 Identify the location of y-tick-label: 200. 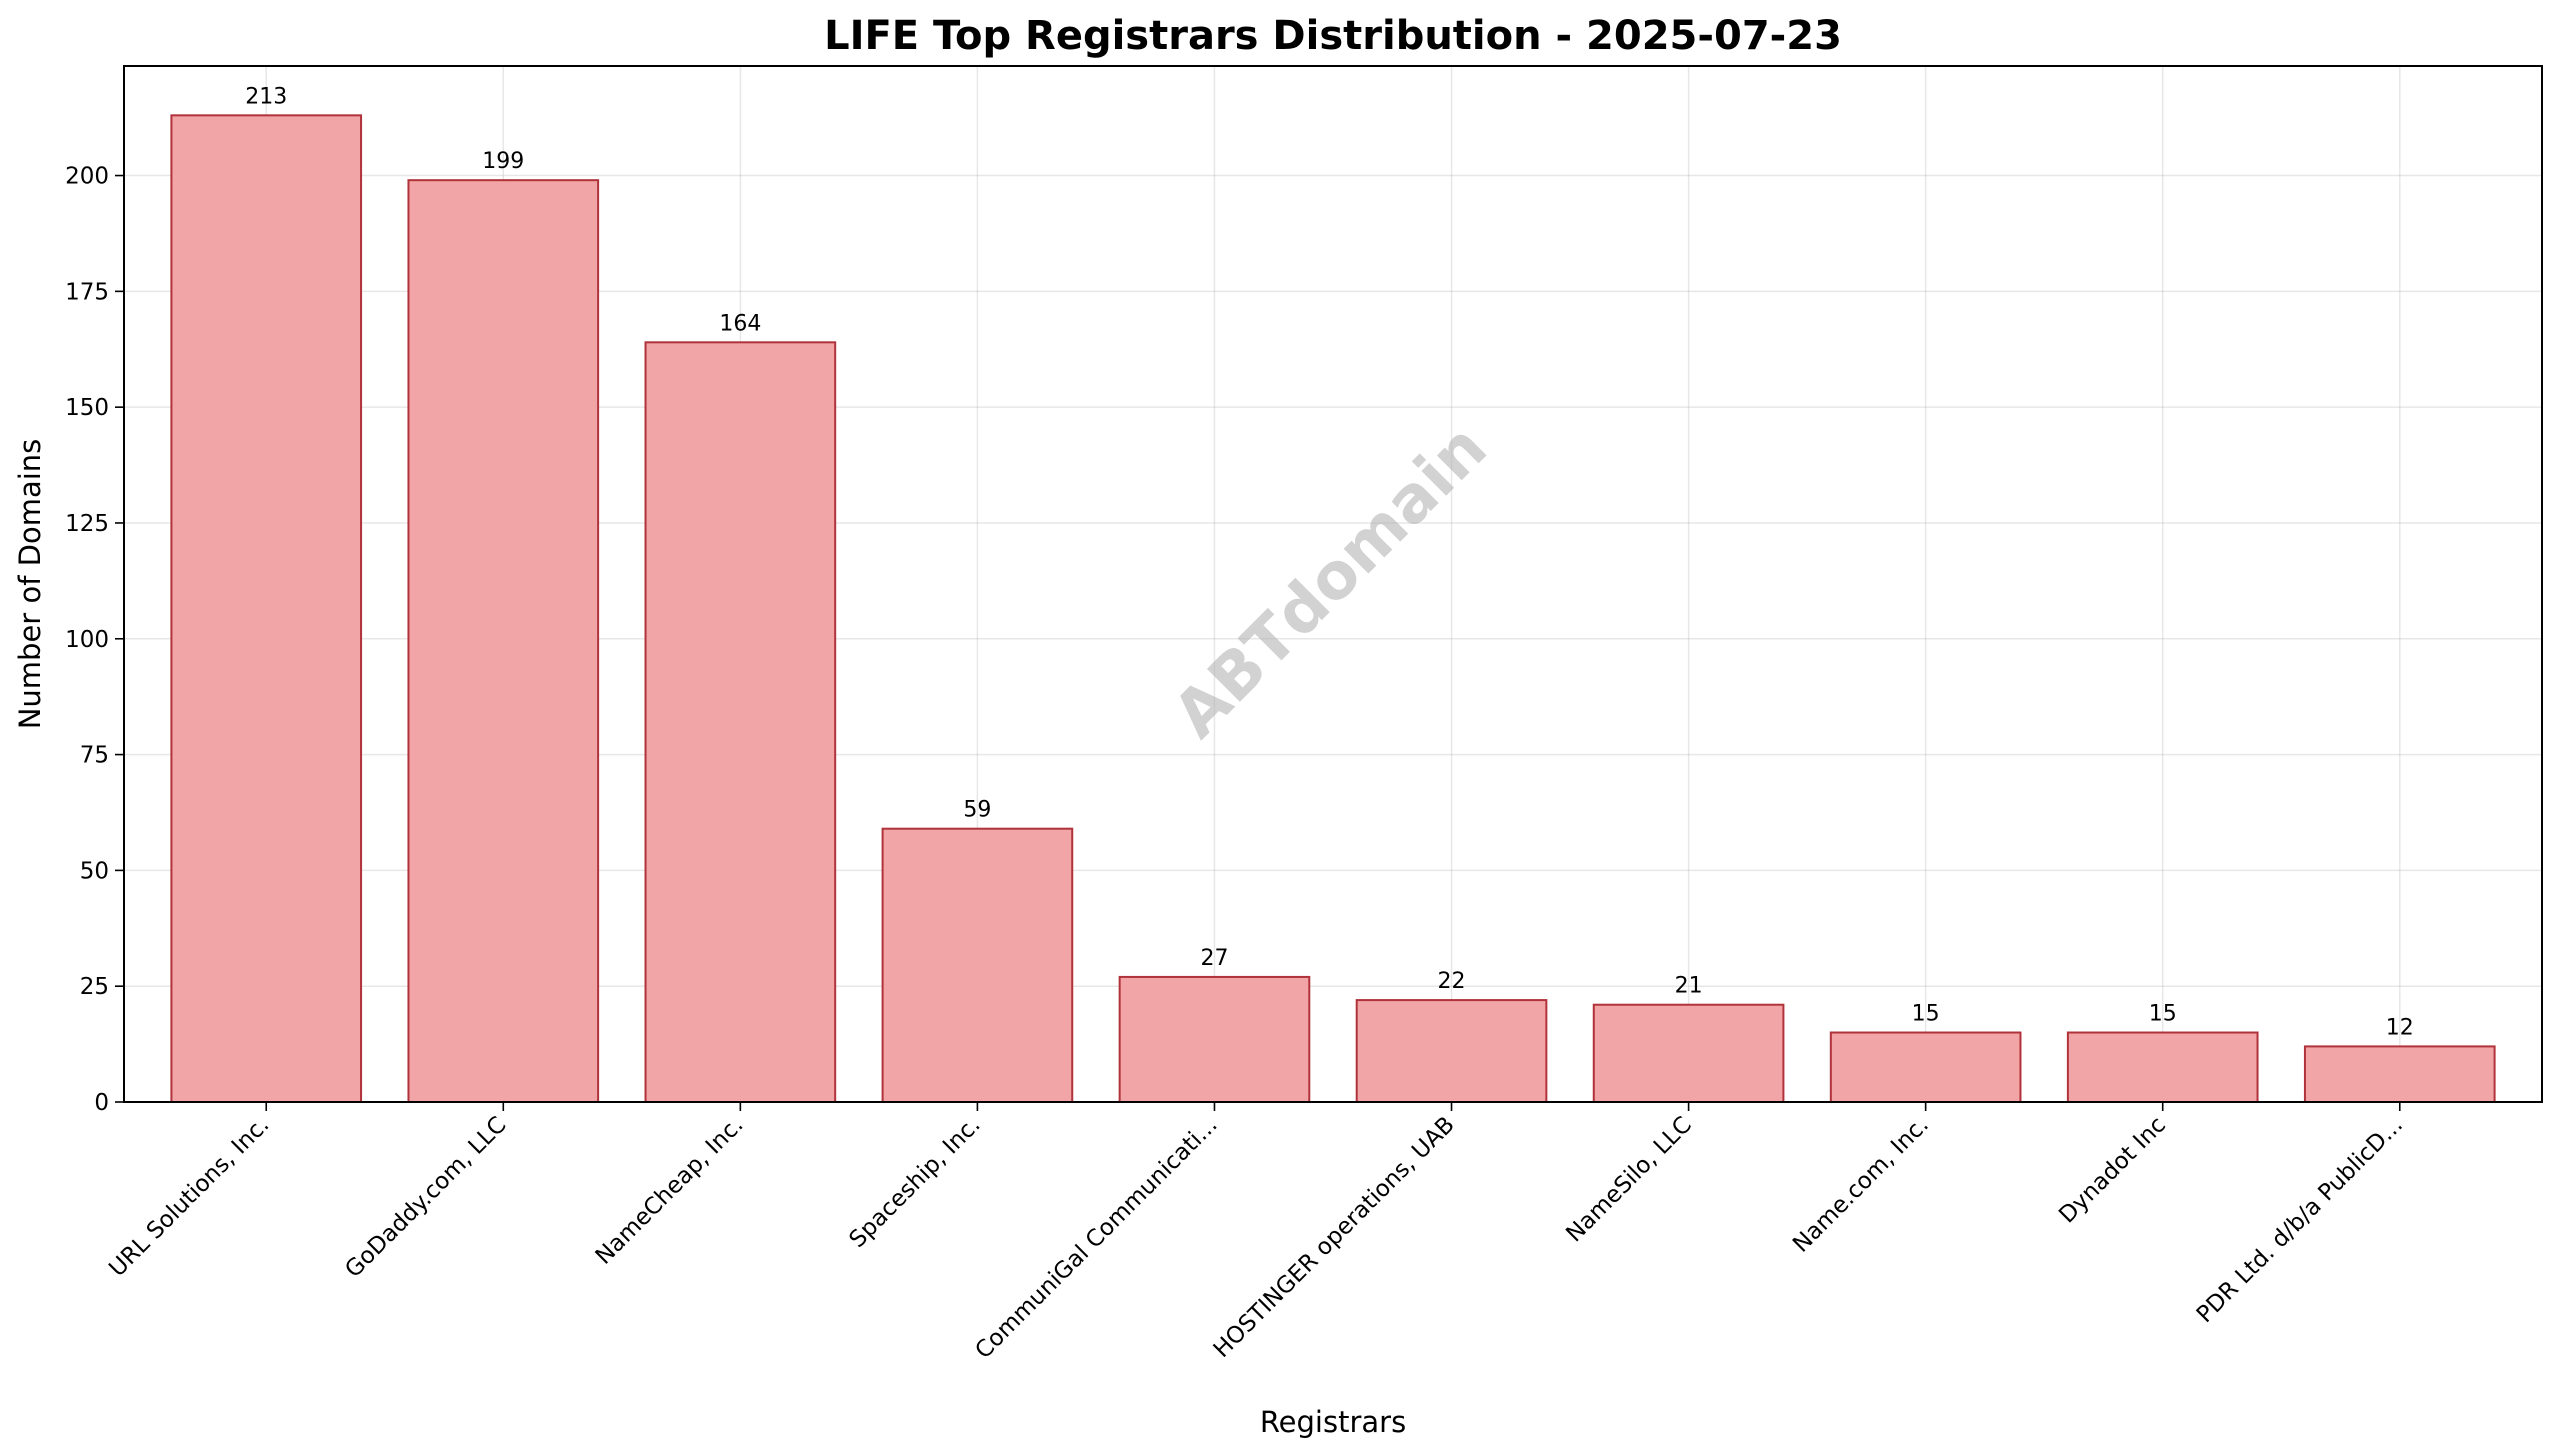
(87, 177).